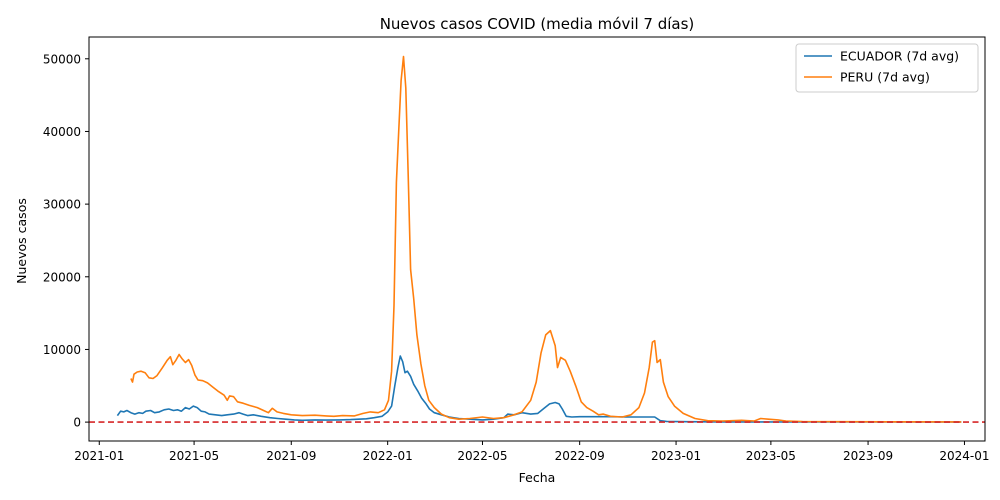 This screenshot has height=500, width=1000. I want to click on x-tick-label: 2021-01, so click(99, 456).